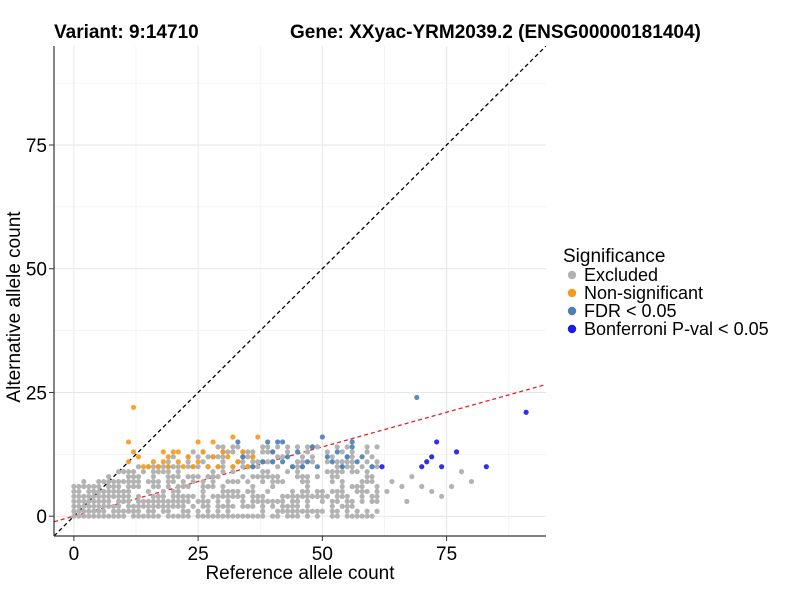  Describe the element at coordinates (36, 393) in the screenshot. I see `y-tick-label: 25` at that location.